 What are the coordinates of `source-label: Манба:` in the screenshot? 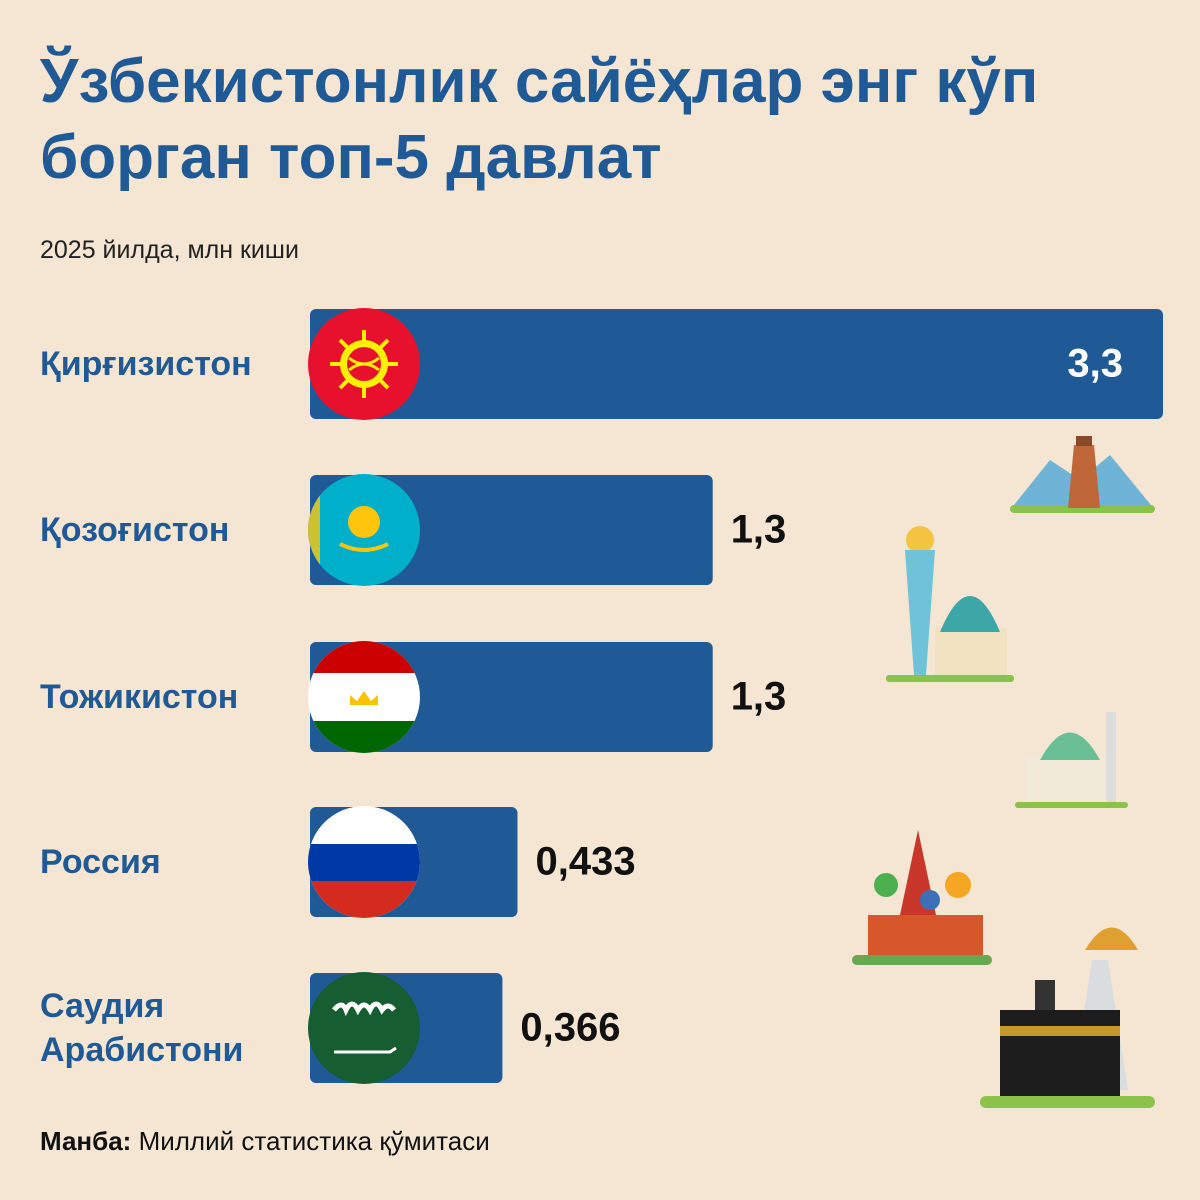 It's located at (86, 1141).